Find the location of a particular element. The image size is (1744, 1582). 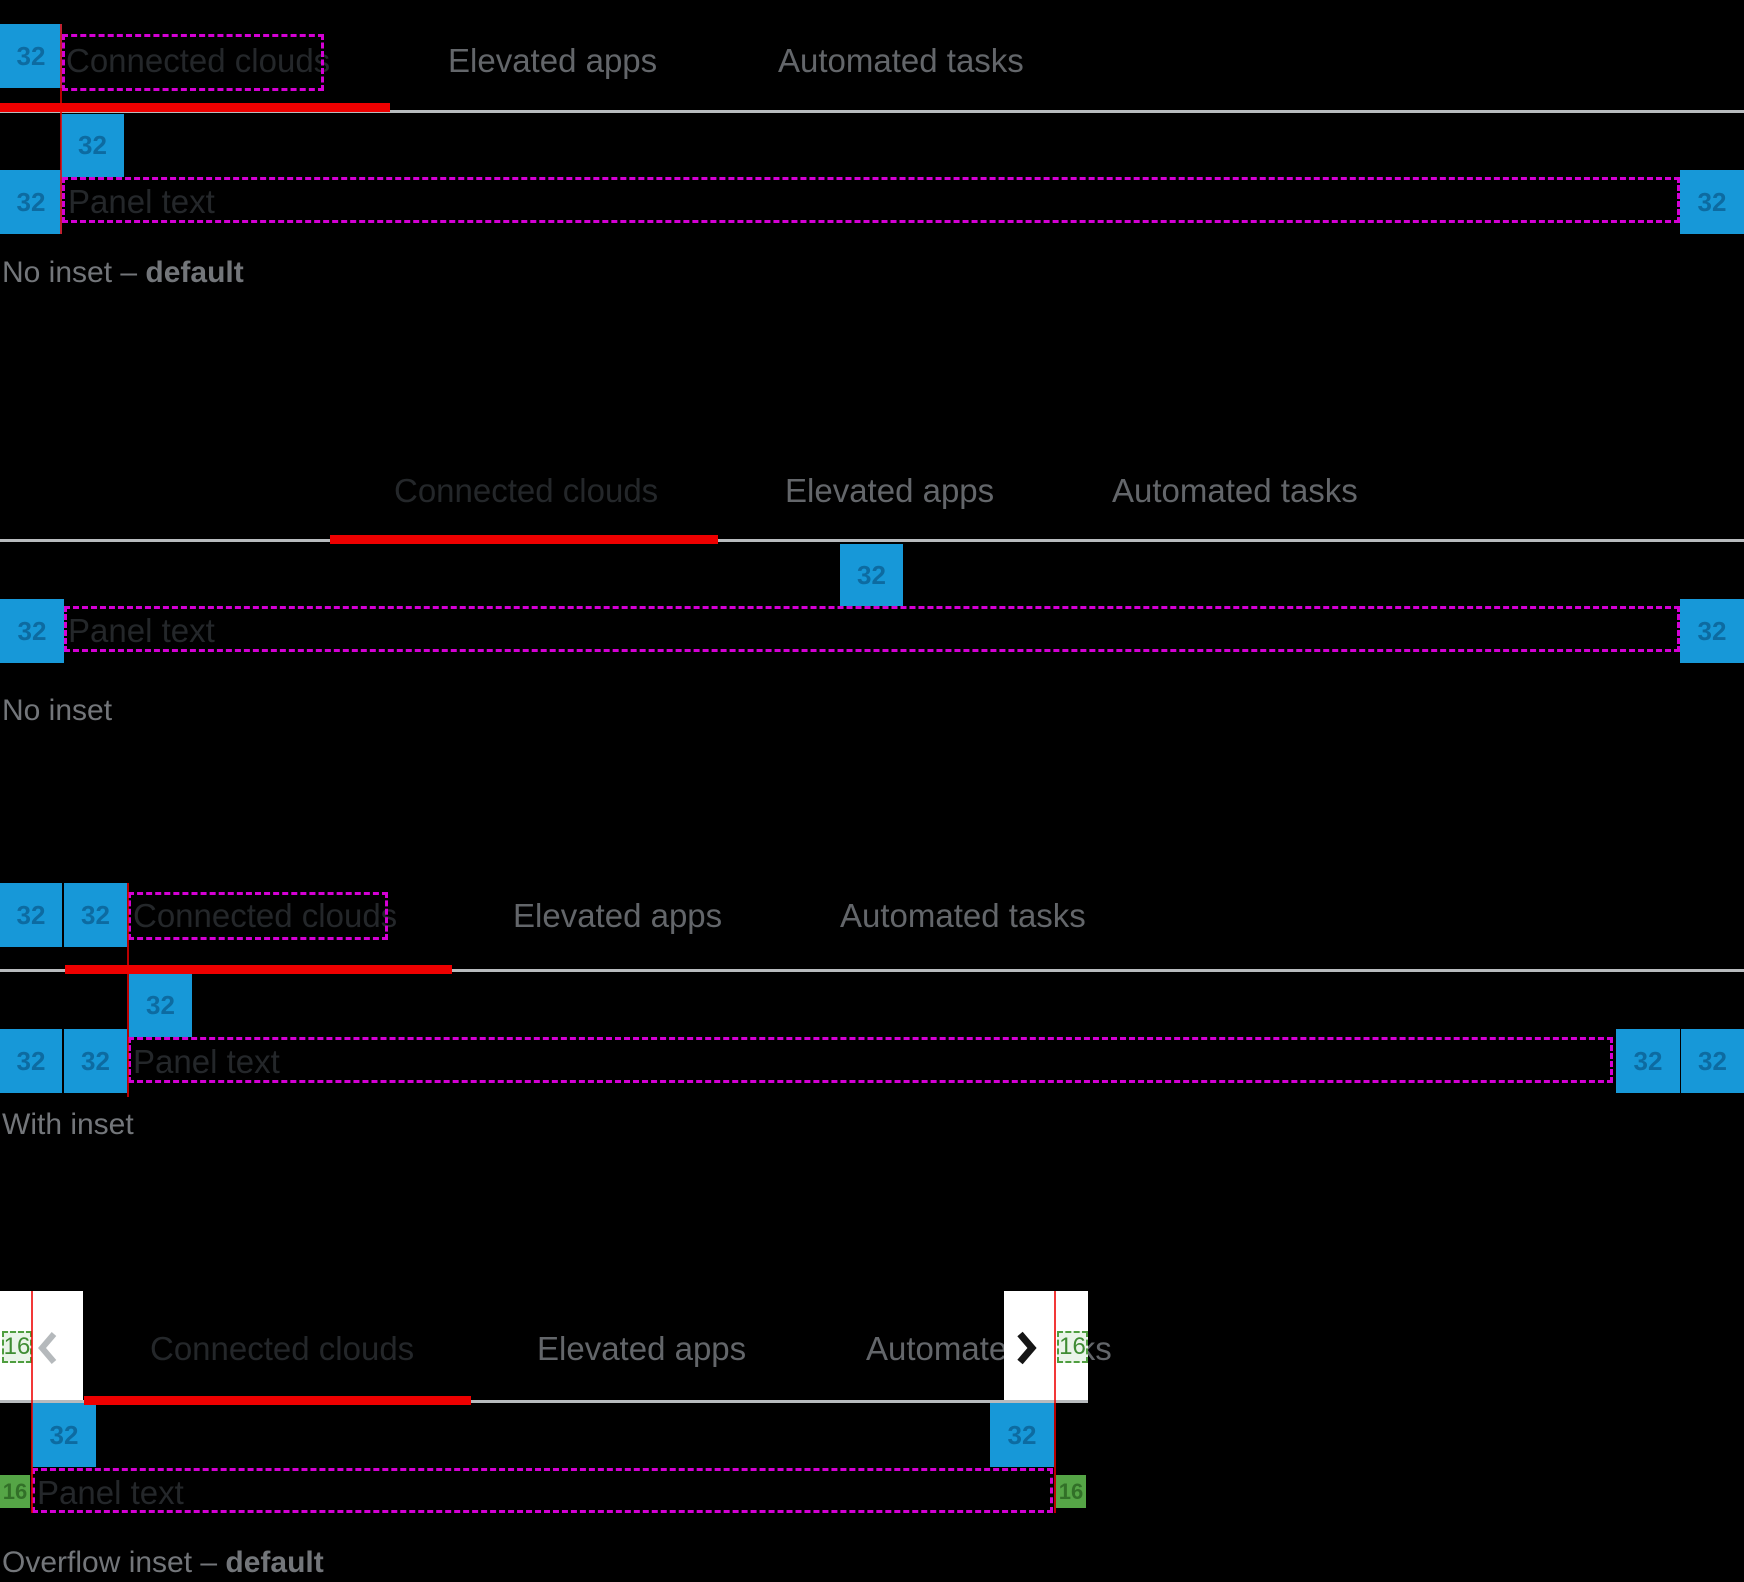

angle-right-icon is located at coordinates (1027, 1348).